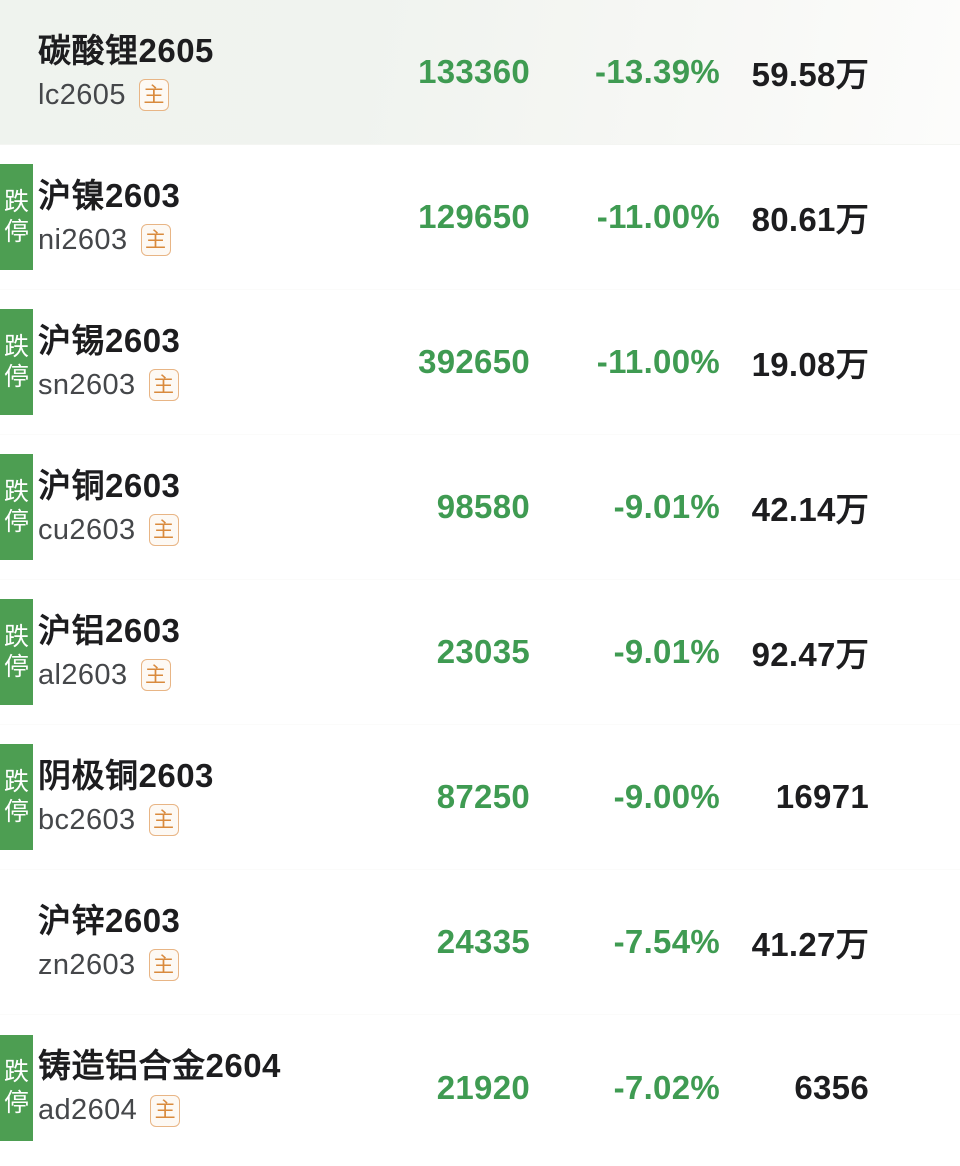 Image resolution: width=960 pixels, height=1166 pixels. What do you see at coordinates (109, 920) in the screenshot?
I see `instrument-name: 沪锌2603` at bounding box center [109, 920].